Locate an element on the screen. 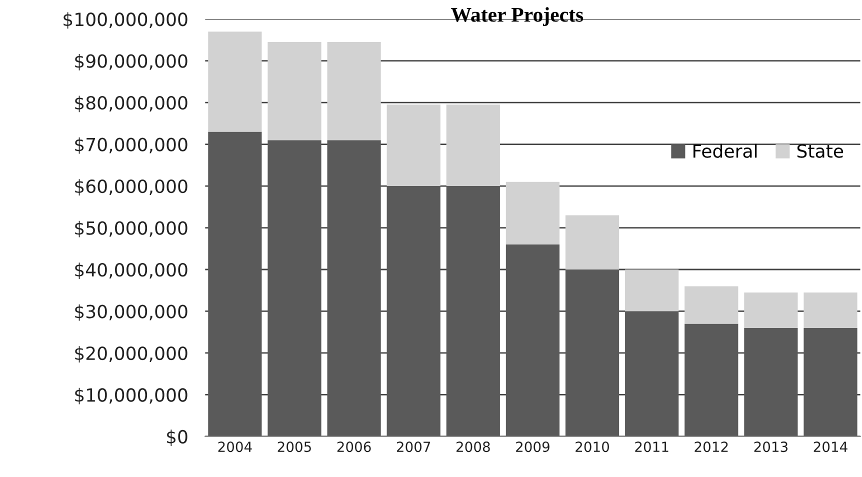 Image resolution: width=862 pixels, height=477 pixels. x-tick-label: 2008 is located at coordinates (473, 447).